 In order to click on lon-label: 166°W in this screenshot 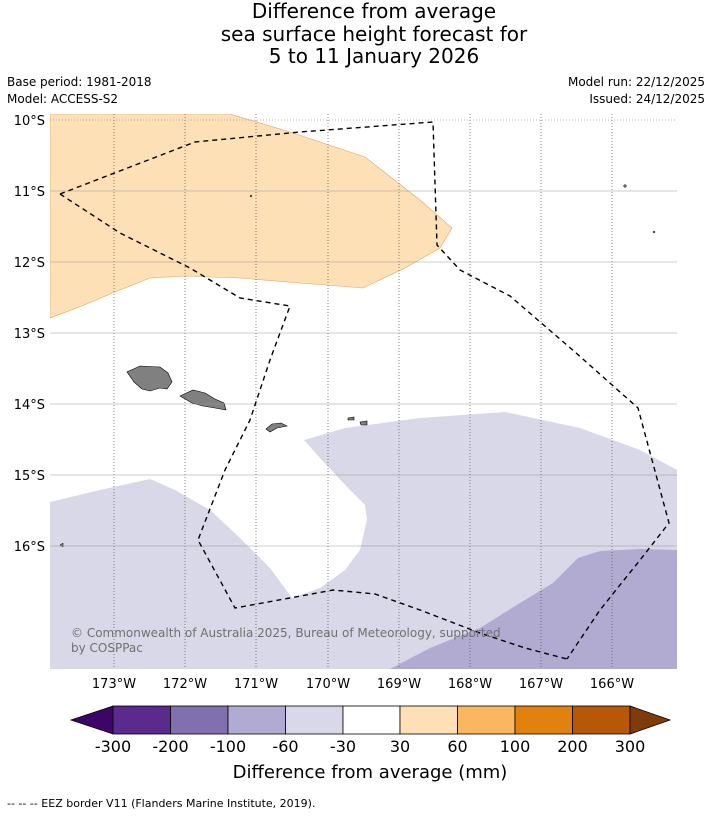, I will do `click(612, 684)`.